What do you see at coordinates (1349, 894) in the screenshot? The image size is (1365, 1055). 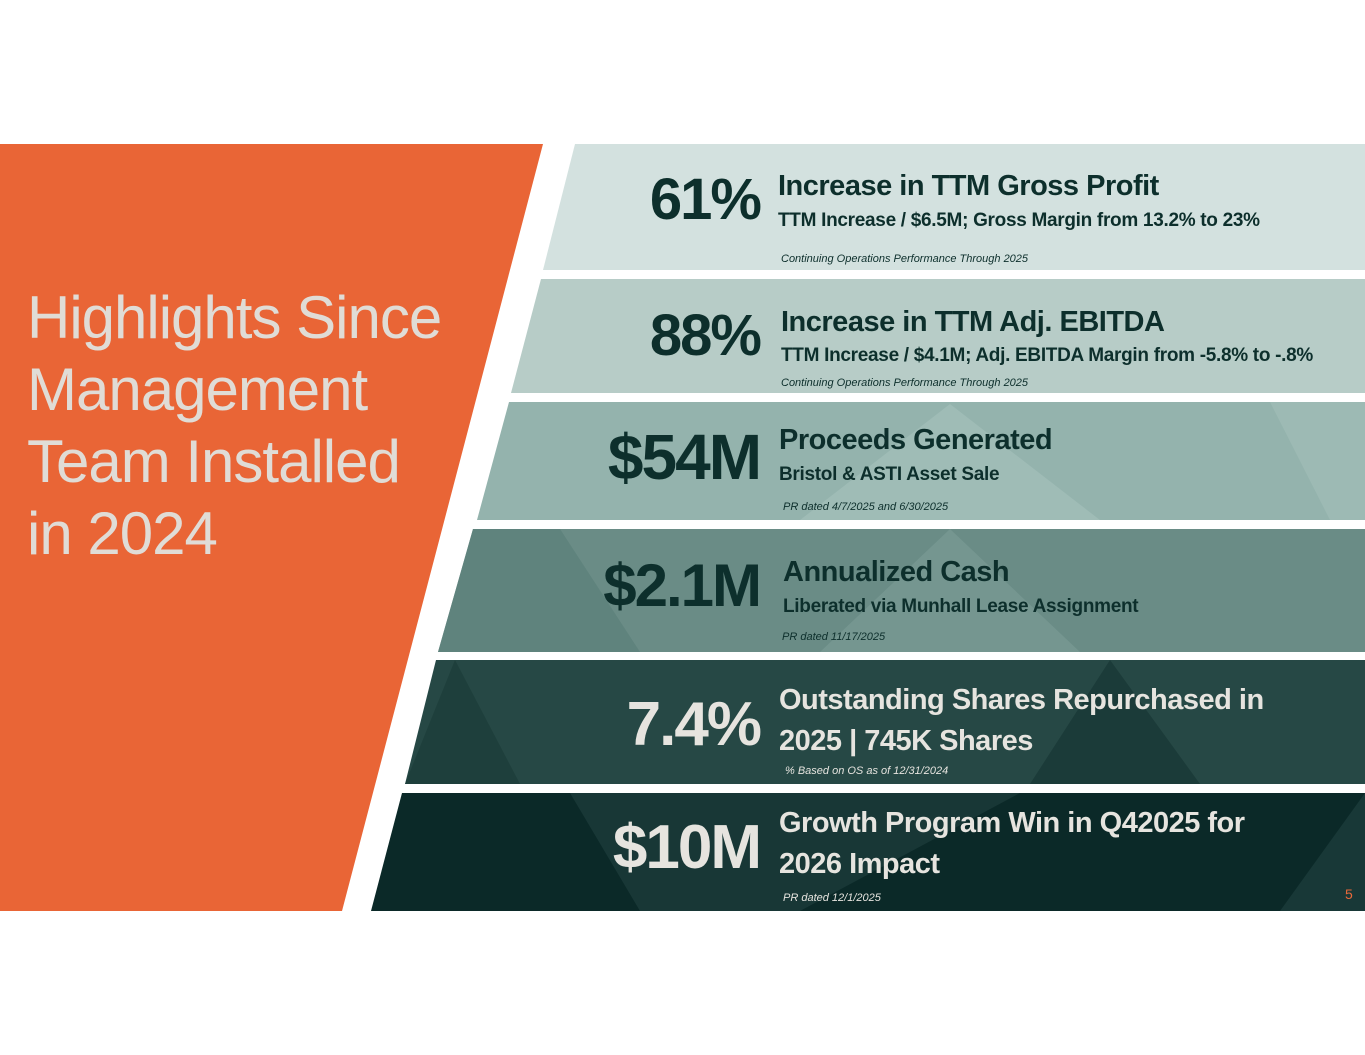 I see `page-number: 5` at bounding box center [1349, 894].